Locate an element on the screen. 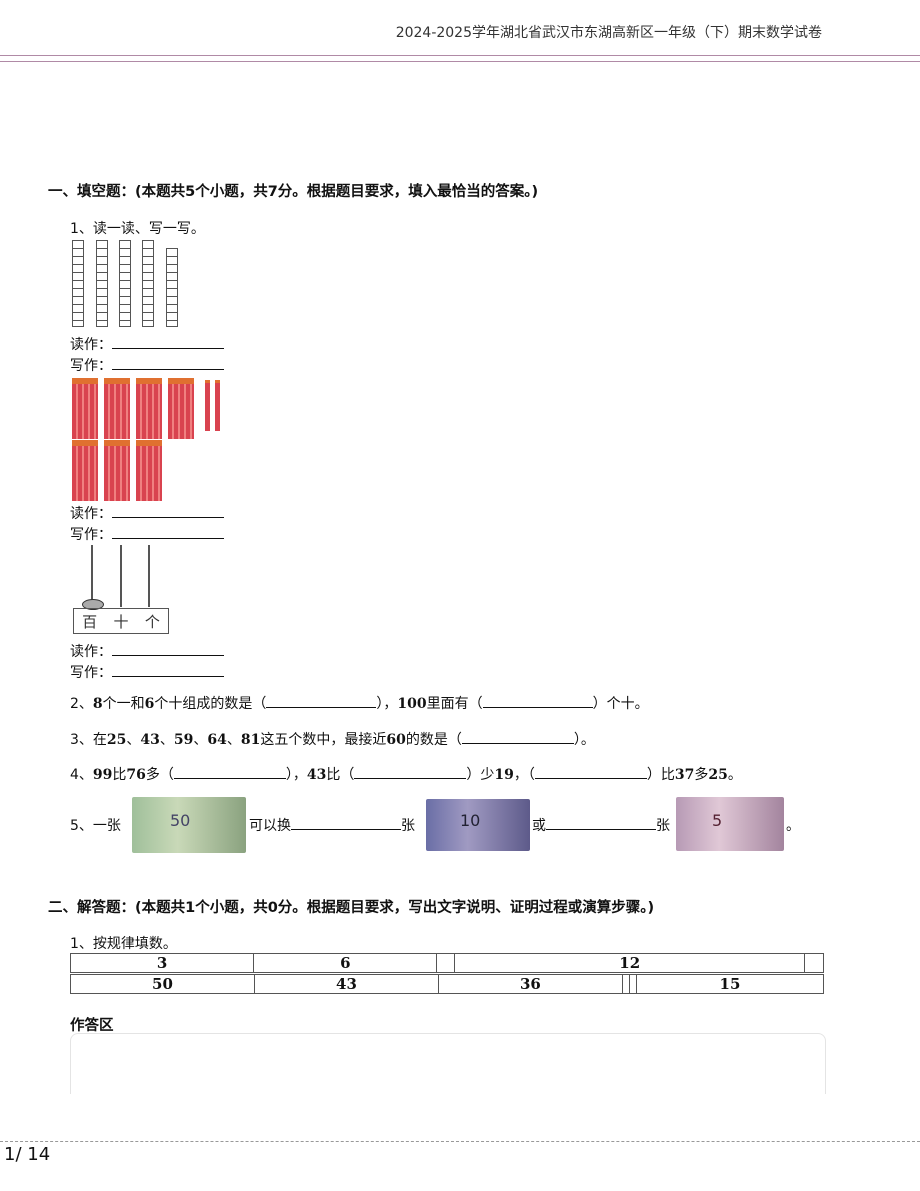  banknote-5-image: 5 is located at coordinates (730, 824).